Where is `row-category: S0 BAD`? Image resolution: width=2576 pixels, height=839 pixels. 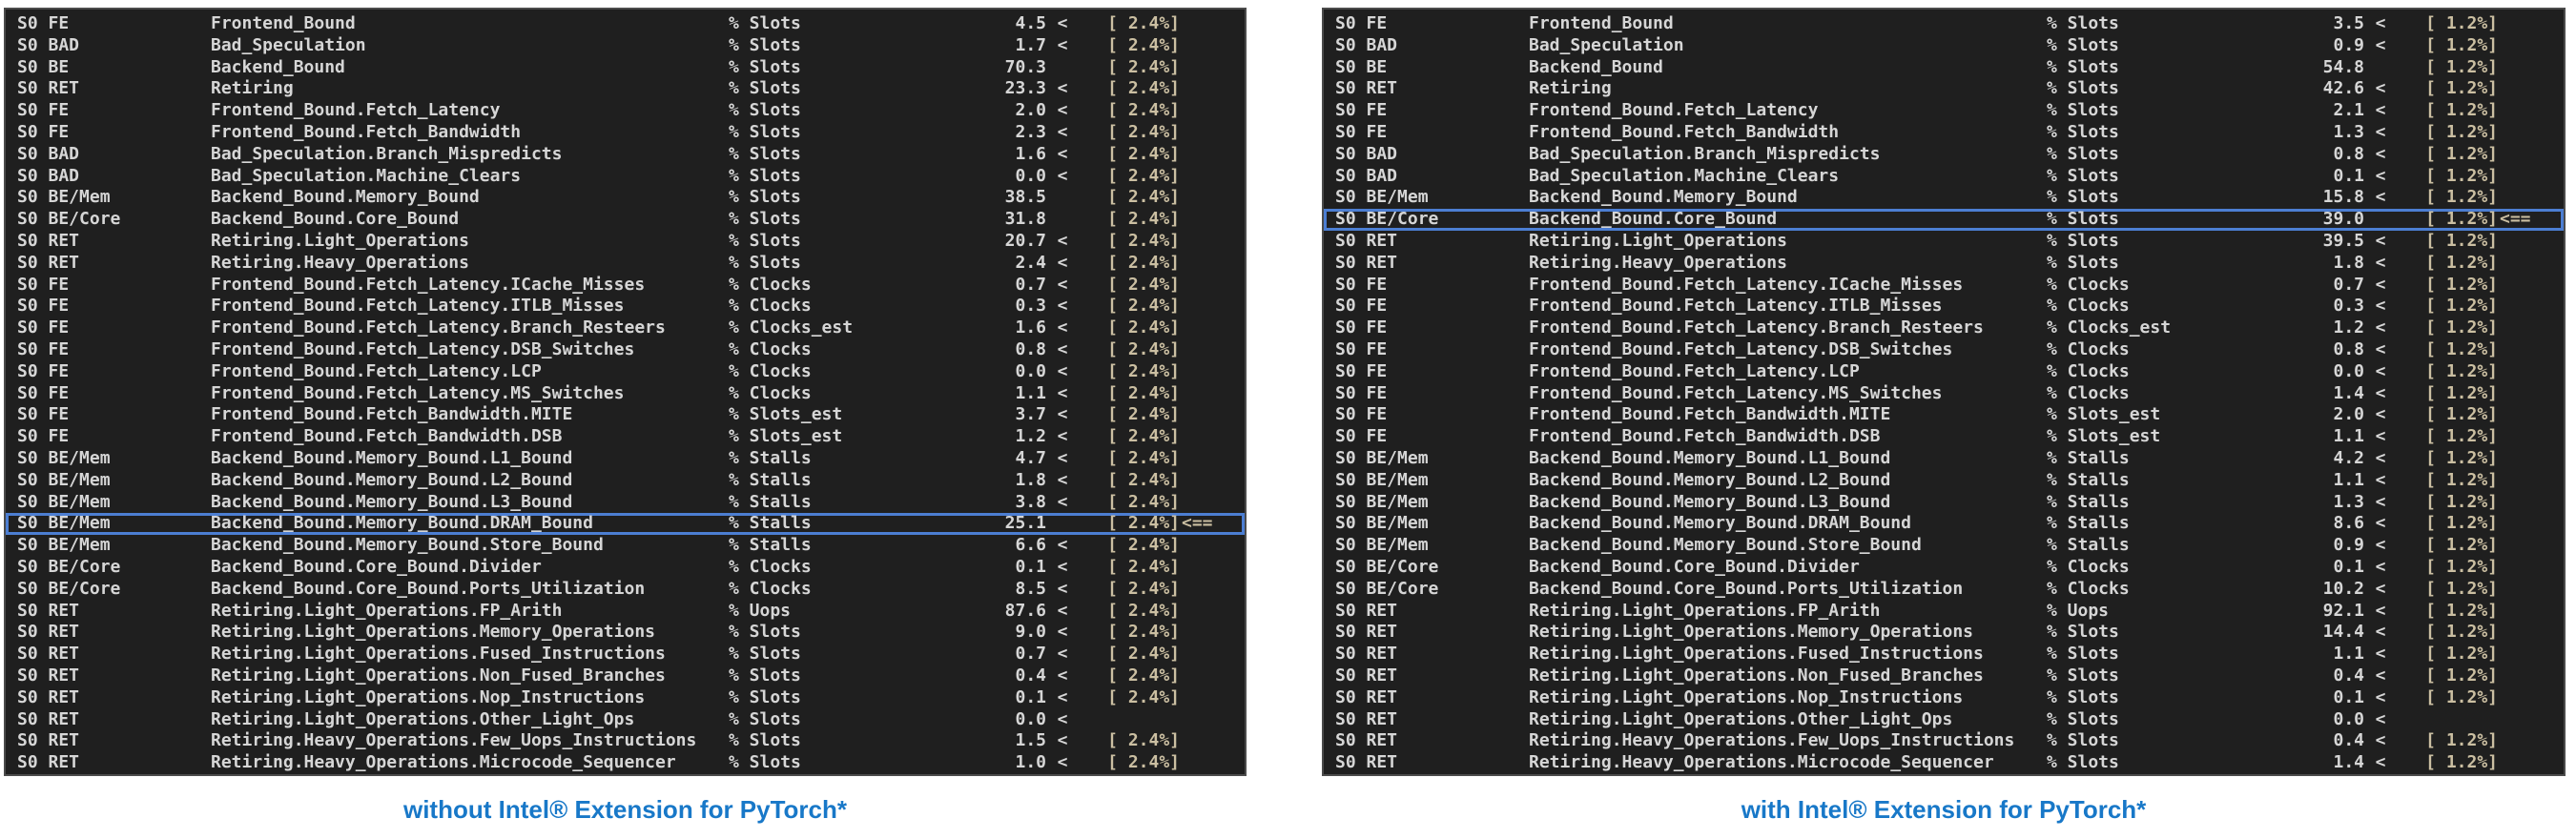
row-category: S0 BAD is located at coordinates (48, 175).